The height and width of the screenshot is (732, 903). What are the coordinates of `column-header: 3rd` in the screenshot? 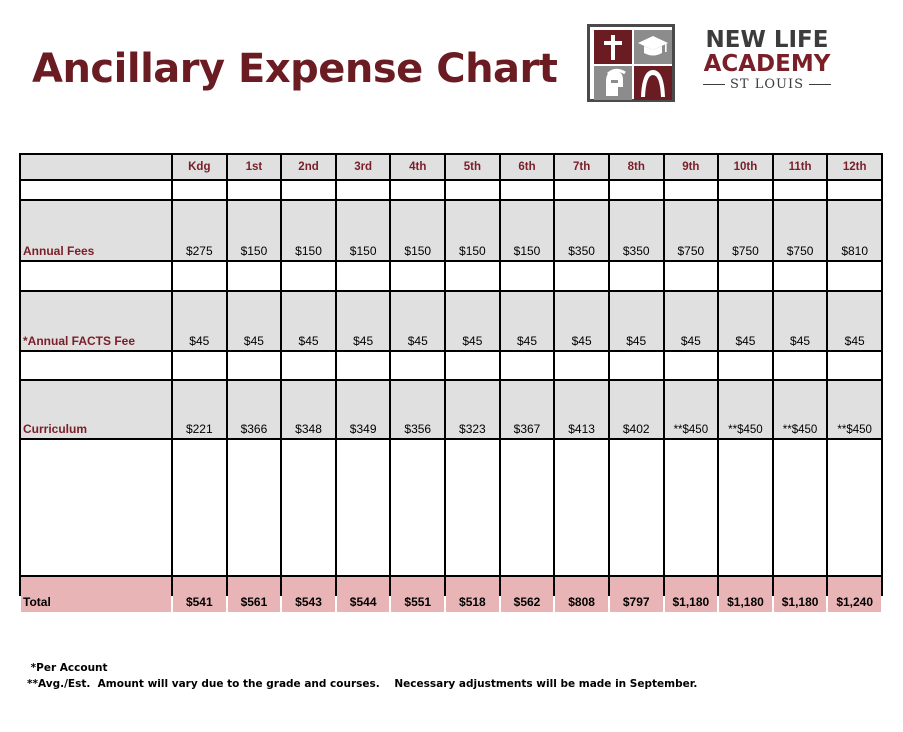 It's located at (363, 167).